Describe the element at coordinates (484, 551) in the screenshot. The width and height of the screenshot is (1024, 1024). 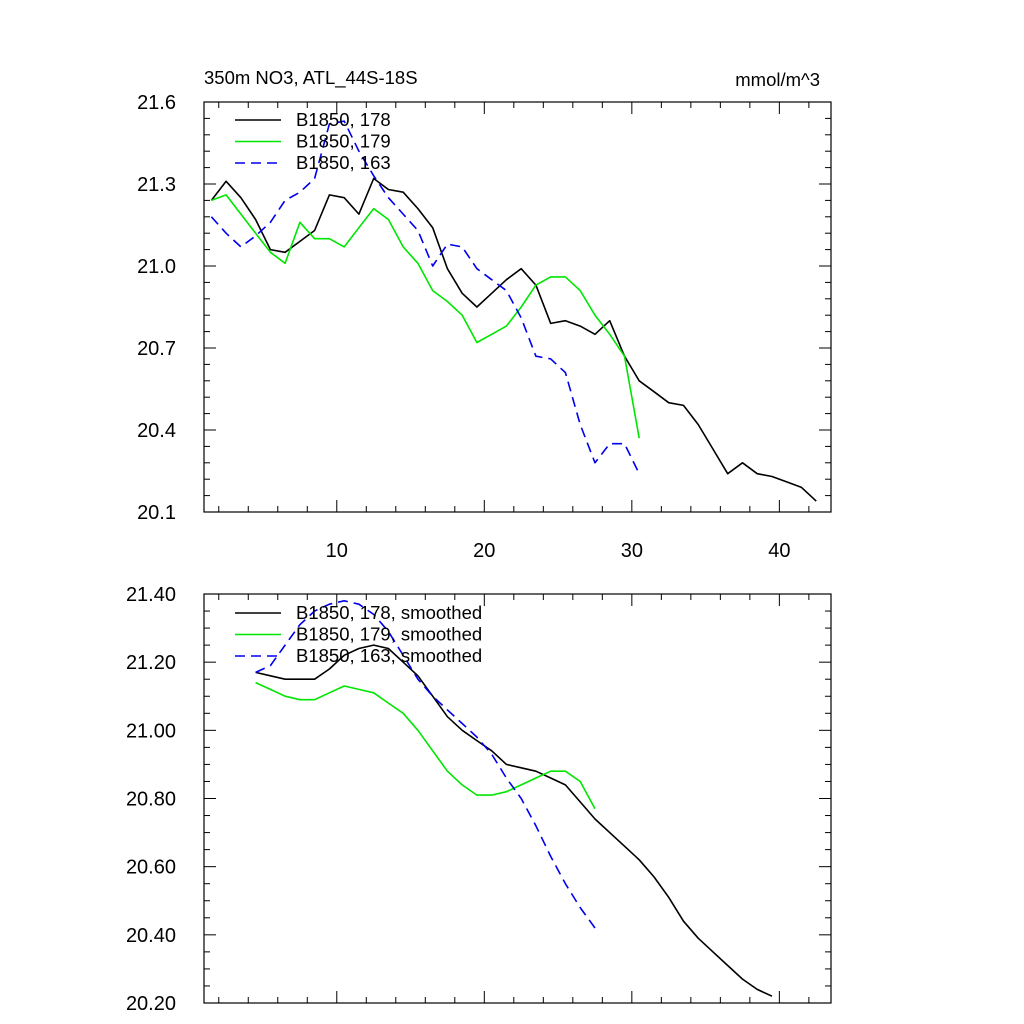
I see `x-tick-label: 20` at that location.